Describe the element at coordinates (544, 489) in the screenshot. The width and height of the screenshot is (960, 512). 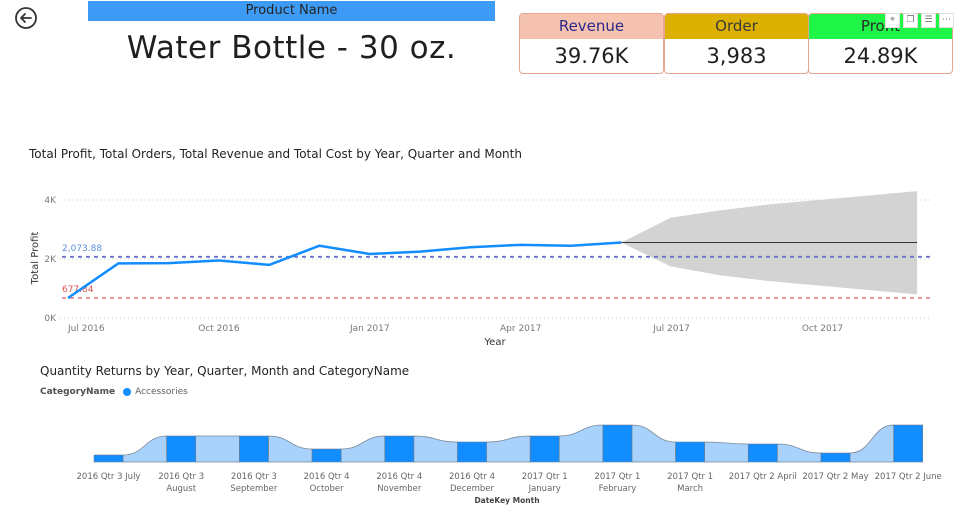
I see `x-category-label: January` at that location.